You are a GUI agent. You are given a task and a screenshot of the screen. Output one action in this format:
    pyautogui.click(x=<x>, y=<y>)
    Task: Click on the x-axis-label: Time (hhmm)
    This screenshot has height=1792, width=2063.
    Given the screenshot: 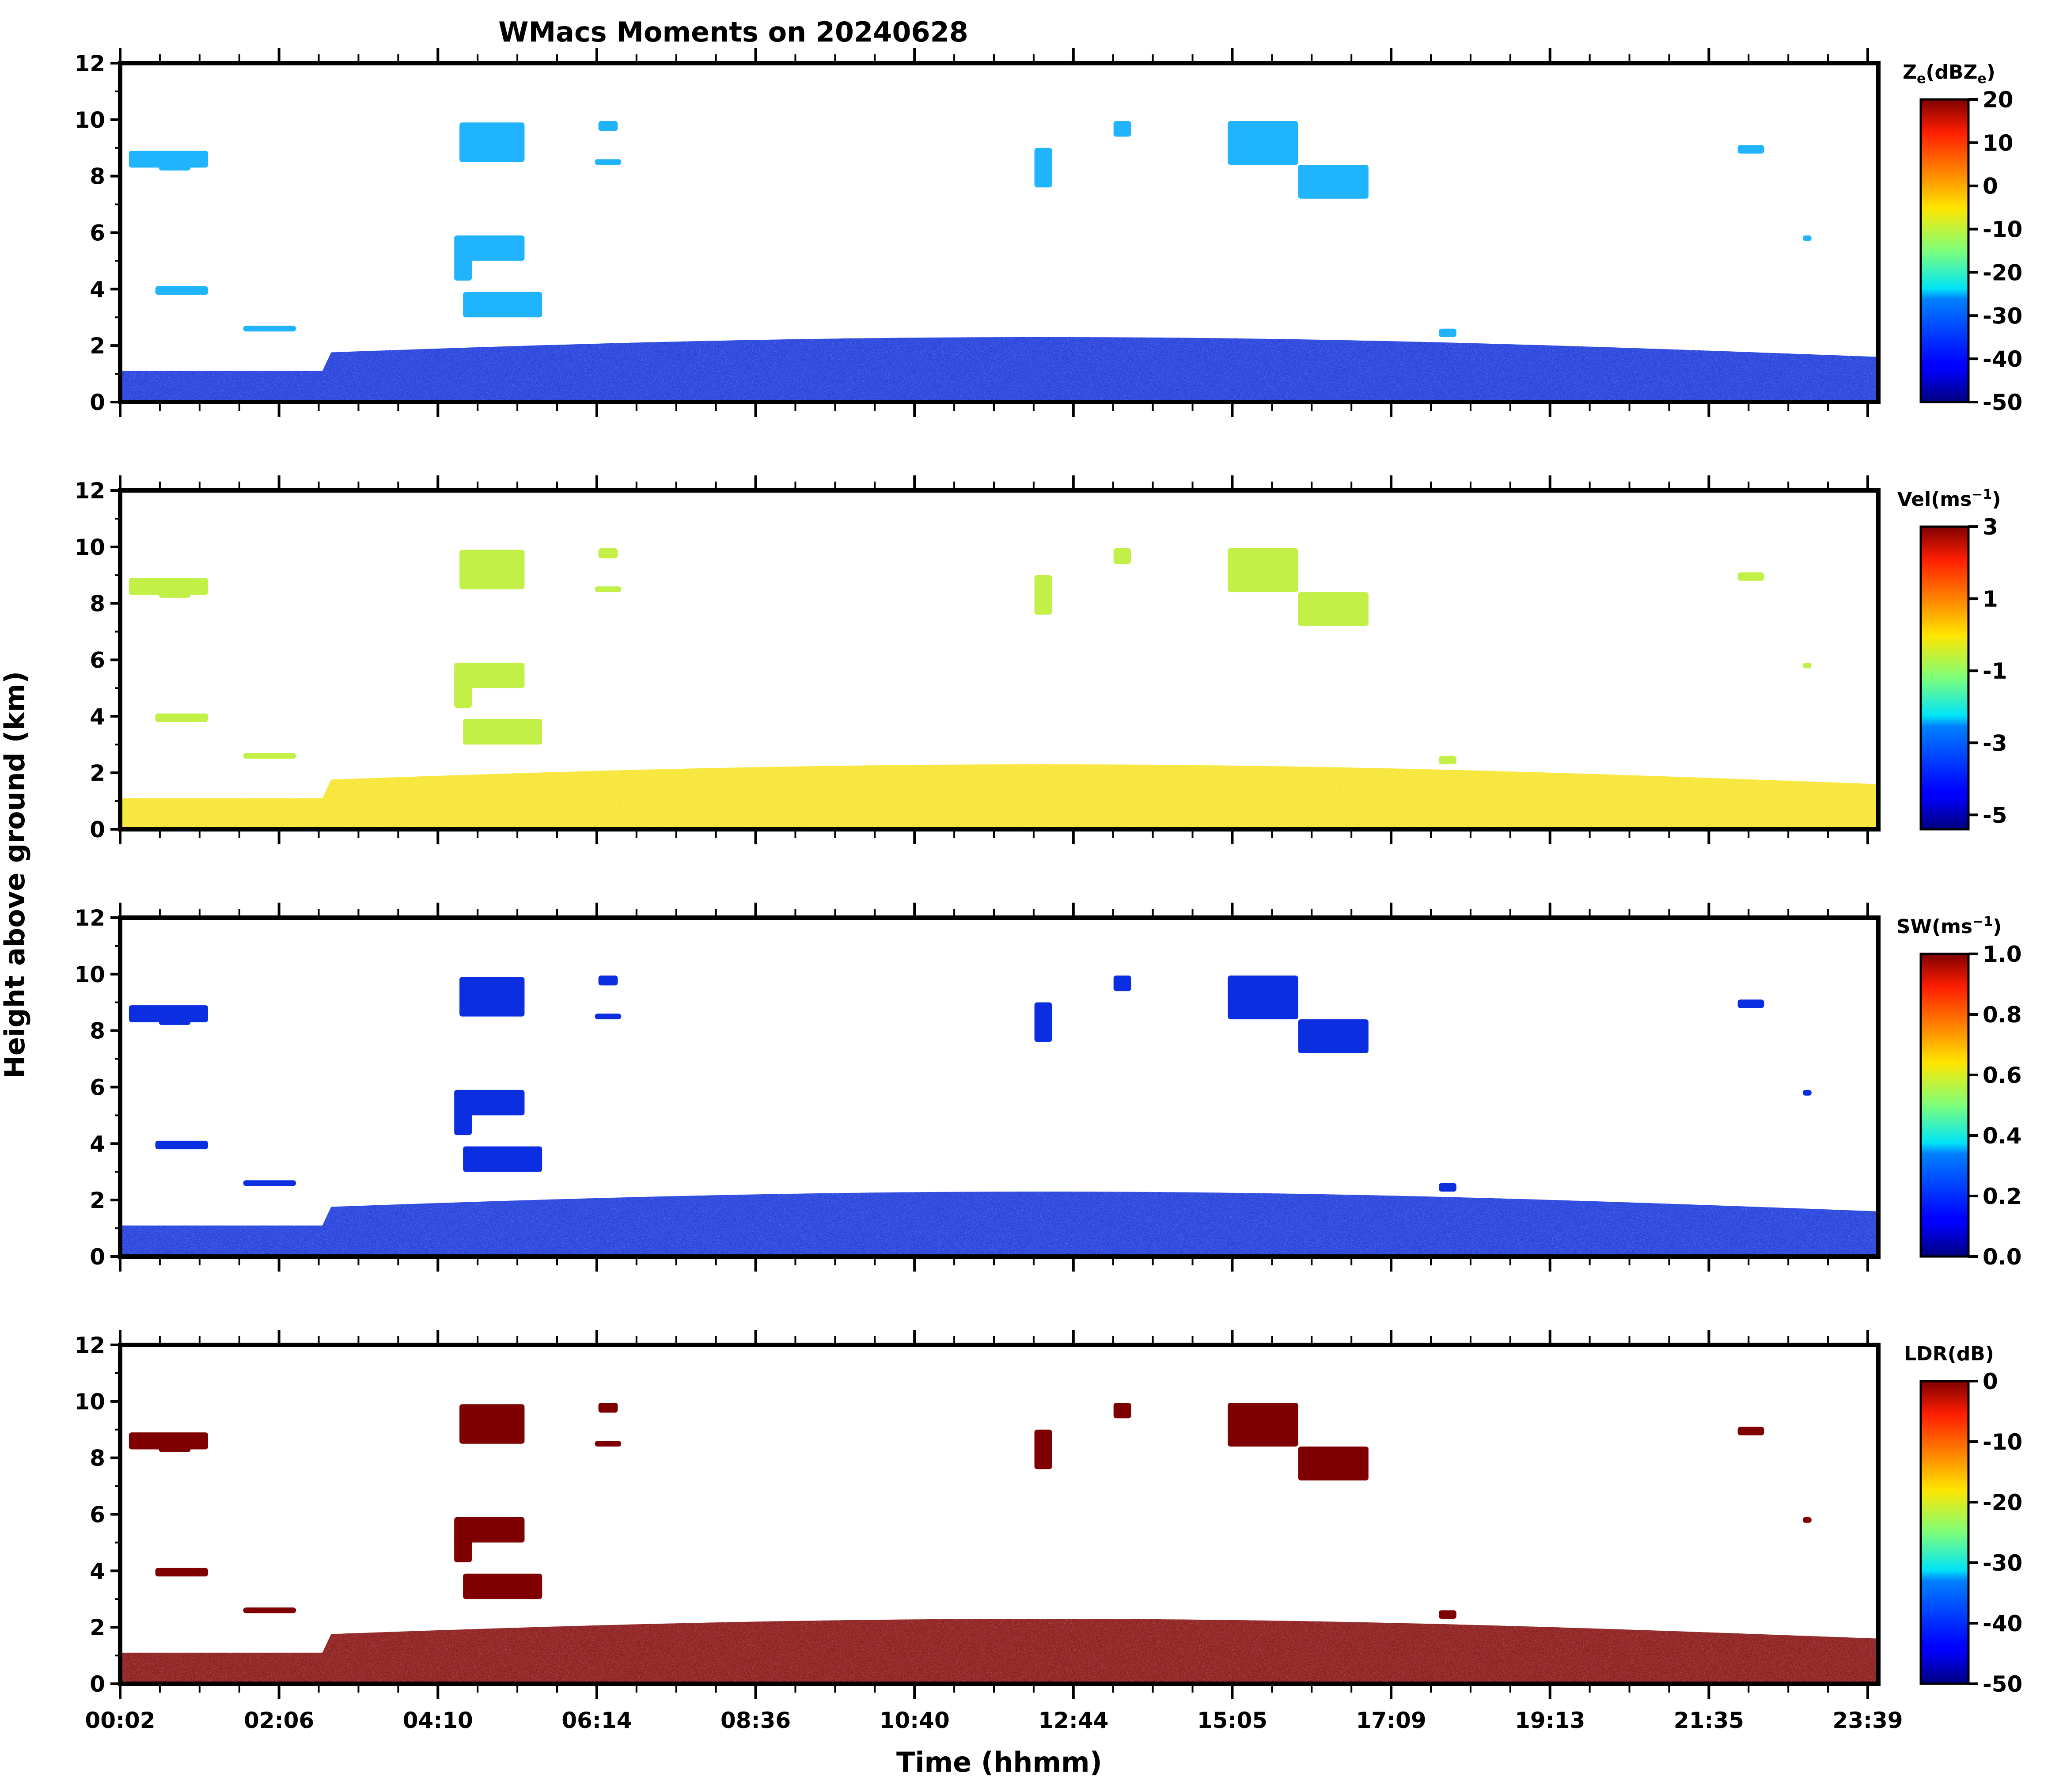 What is the action you would take?
    pyautogui.click(x=999, y=1762)
    